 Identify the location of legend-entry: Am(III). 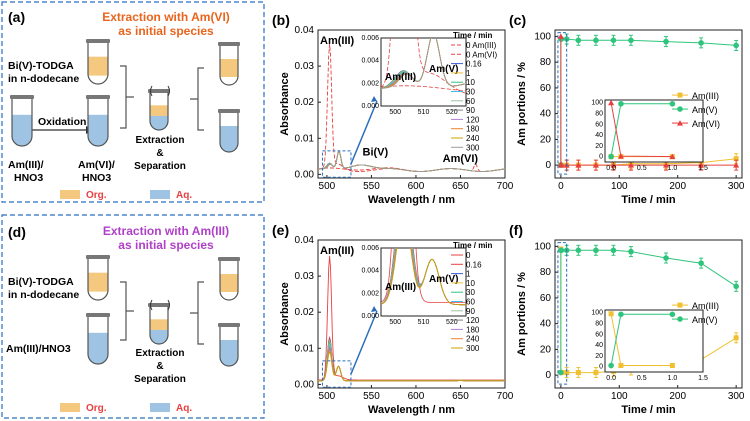
(705, 96).